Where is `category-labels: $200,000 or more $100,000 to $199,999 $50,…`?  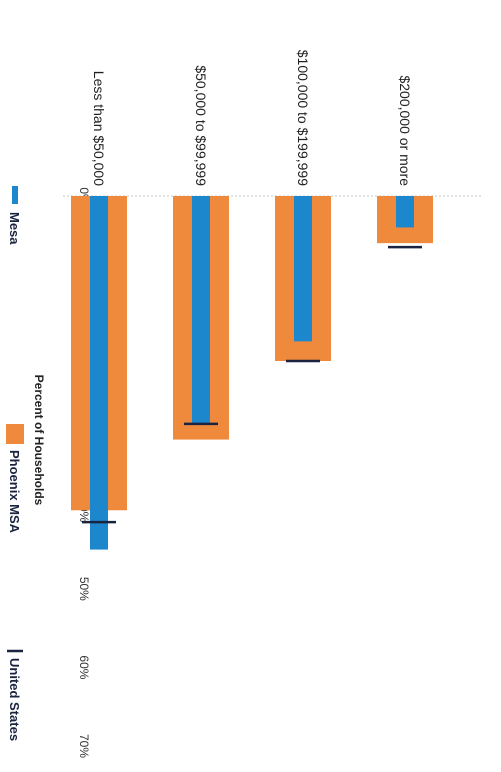
category-labels: $200,000 or more $100,000 to $199,999 $50,… is located at coordinates (252, 118).